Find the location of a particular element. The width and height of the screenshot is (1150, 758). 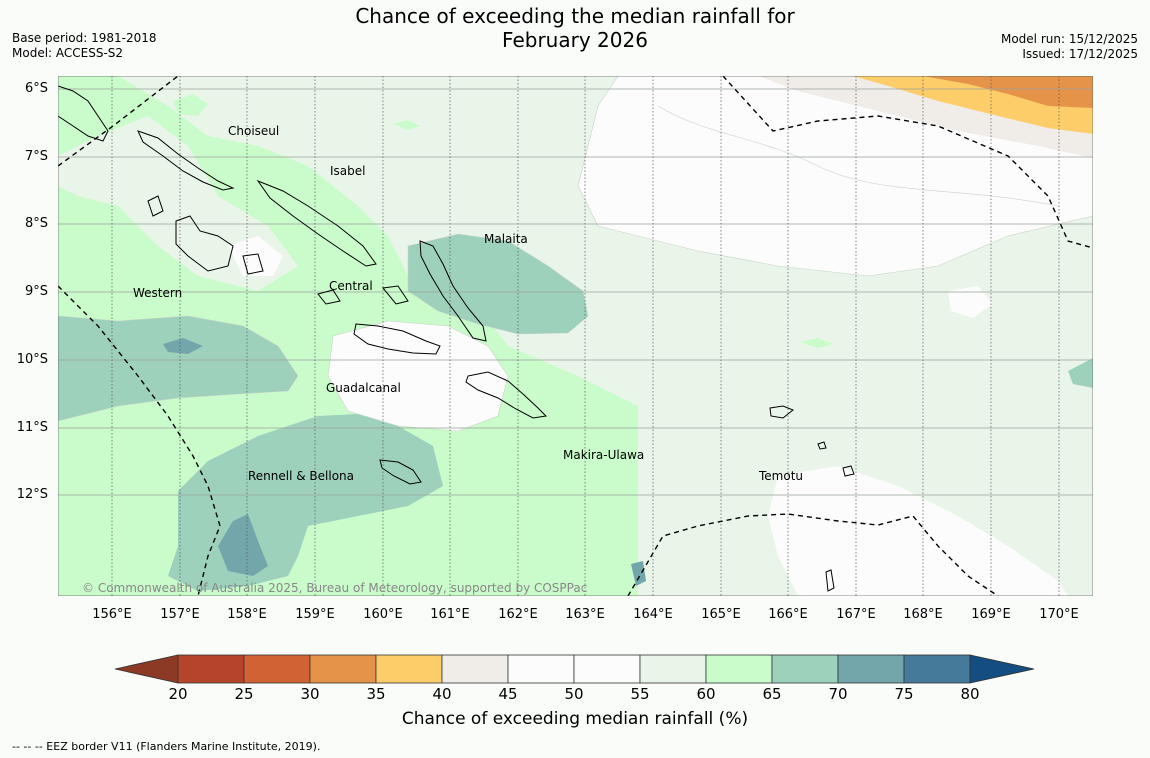

lat-label: 8°S is located at coordinates (36, 223).